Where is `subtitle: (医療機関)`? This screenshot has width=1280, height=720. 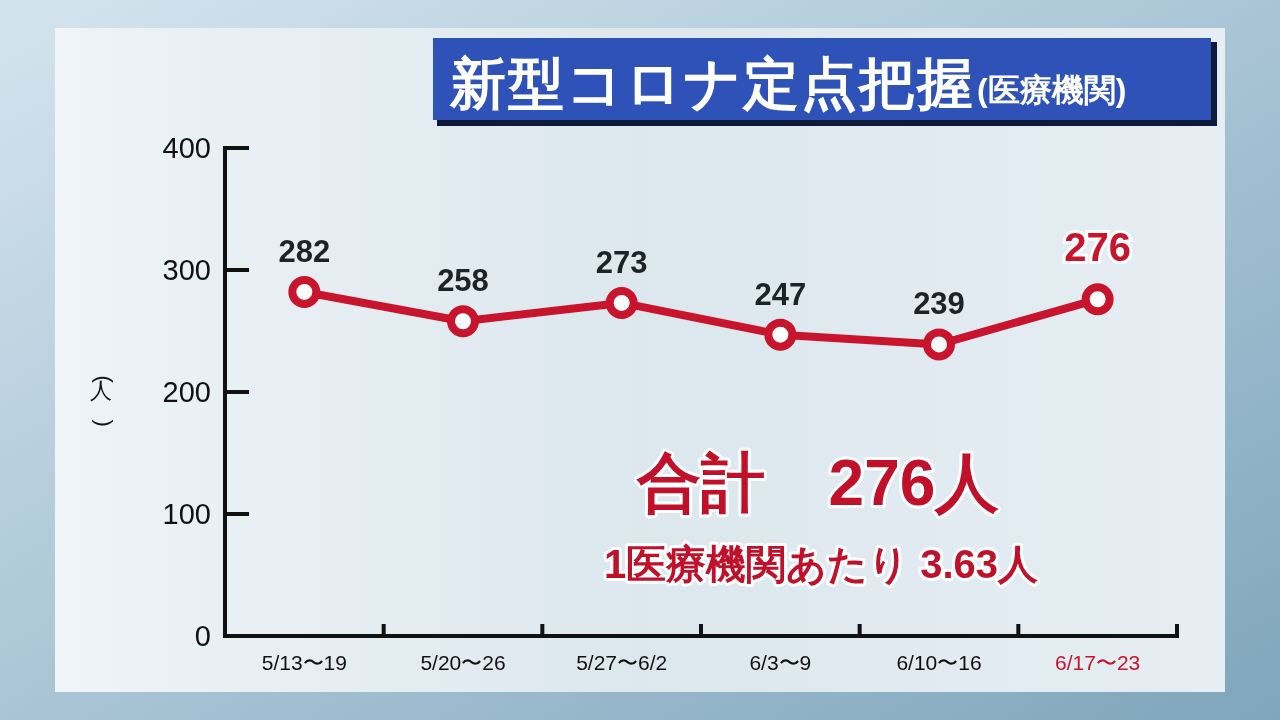
subtitle: (医療機関) is located at coordinates (1052, 90).